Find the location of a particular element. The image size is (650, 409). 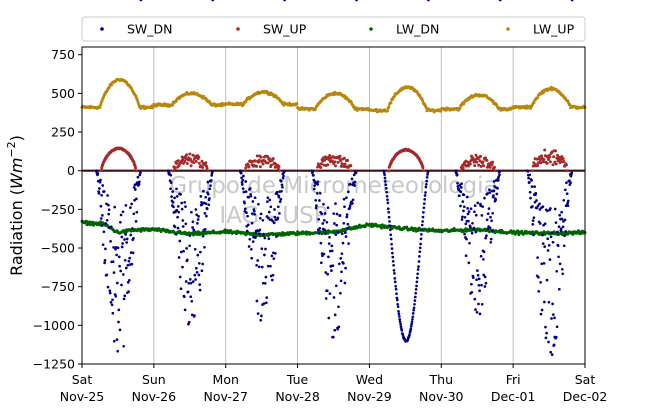

y-tick-label: −1250 is located at coordinates (54, 364).